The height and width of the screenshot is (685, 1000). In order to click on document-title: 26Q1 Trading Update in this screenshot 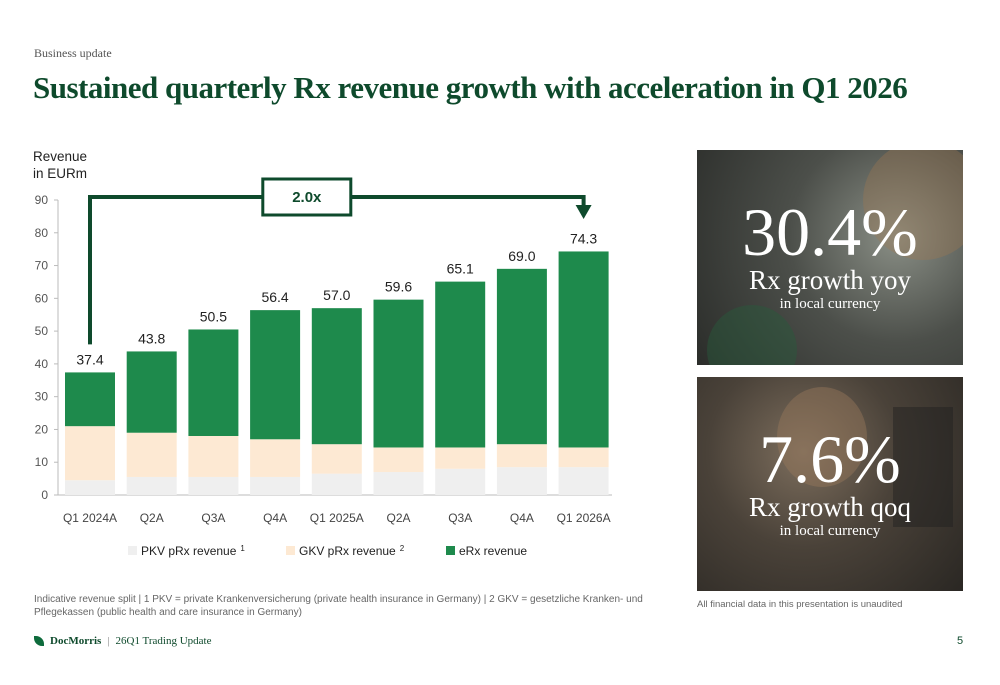, I will do `click(163, 641)`.